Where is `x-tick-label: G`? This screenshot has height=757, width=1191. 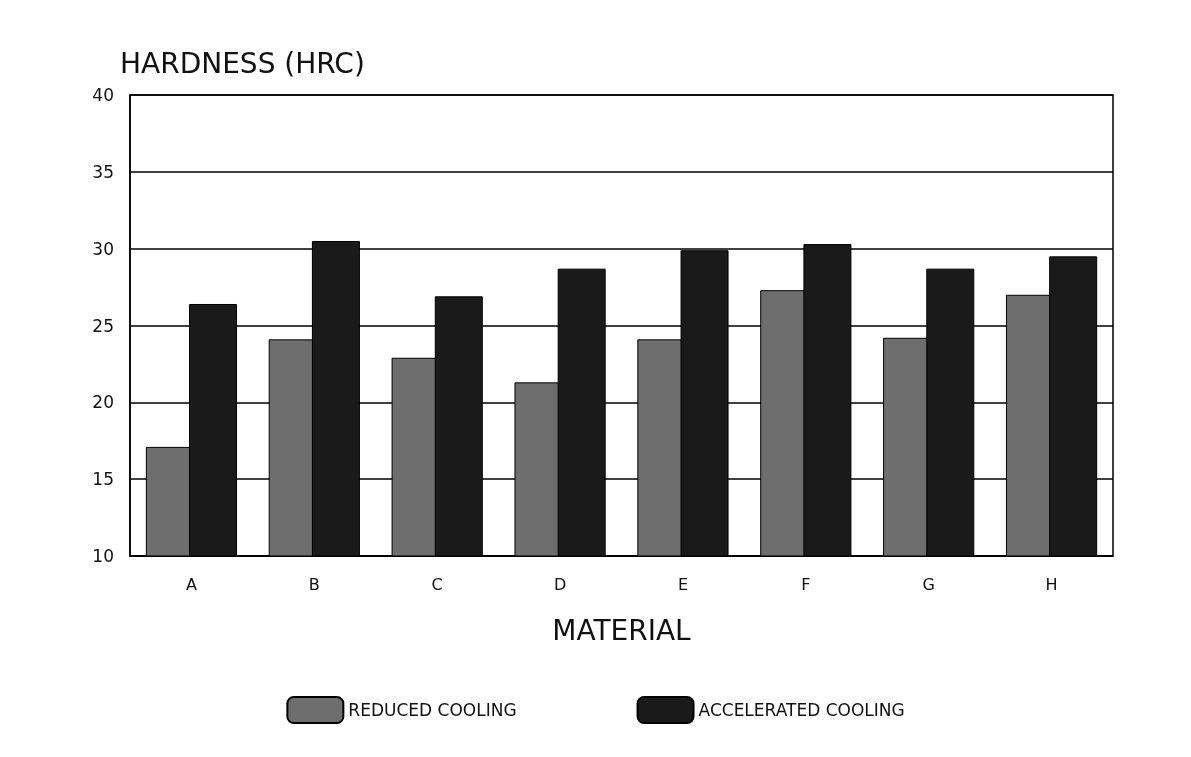
x-tick-label: G is located at coordinates (928, 584).